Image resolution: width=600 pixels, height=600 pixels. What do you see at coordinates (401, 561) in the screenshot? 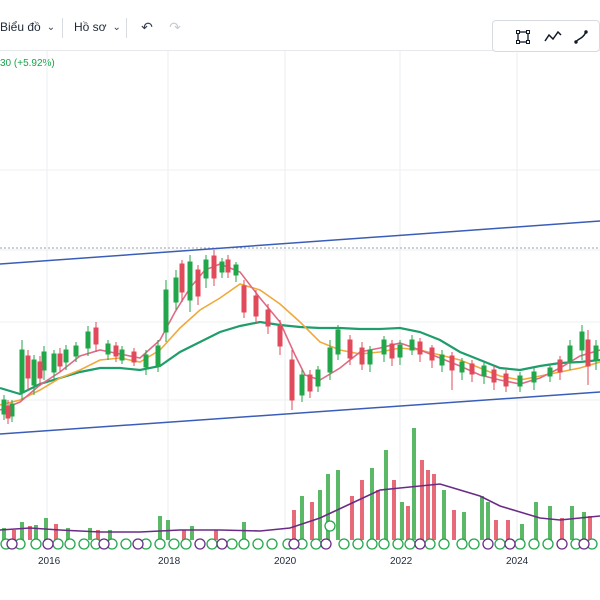
I see `x-axis-label: 2022` at bounding box center [401, 561].